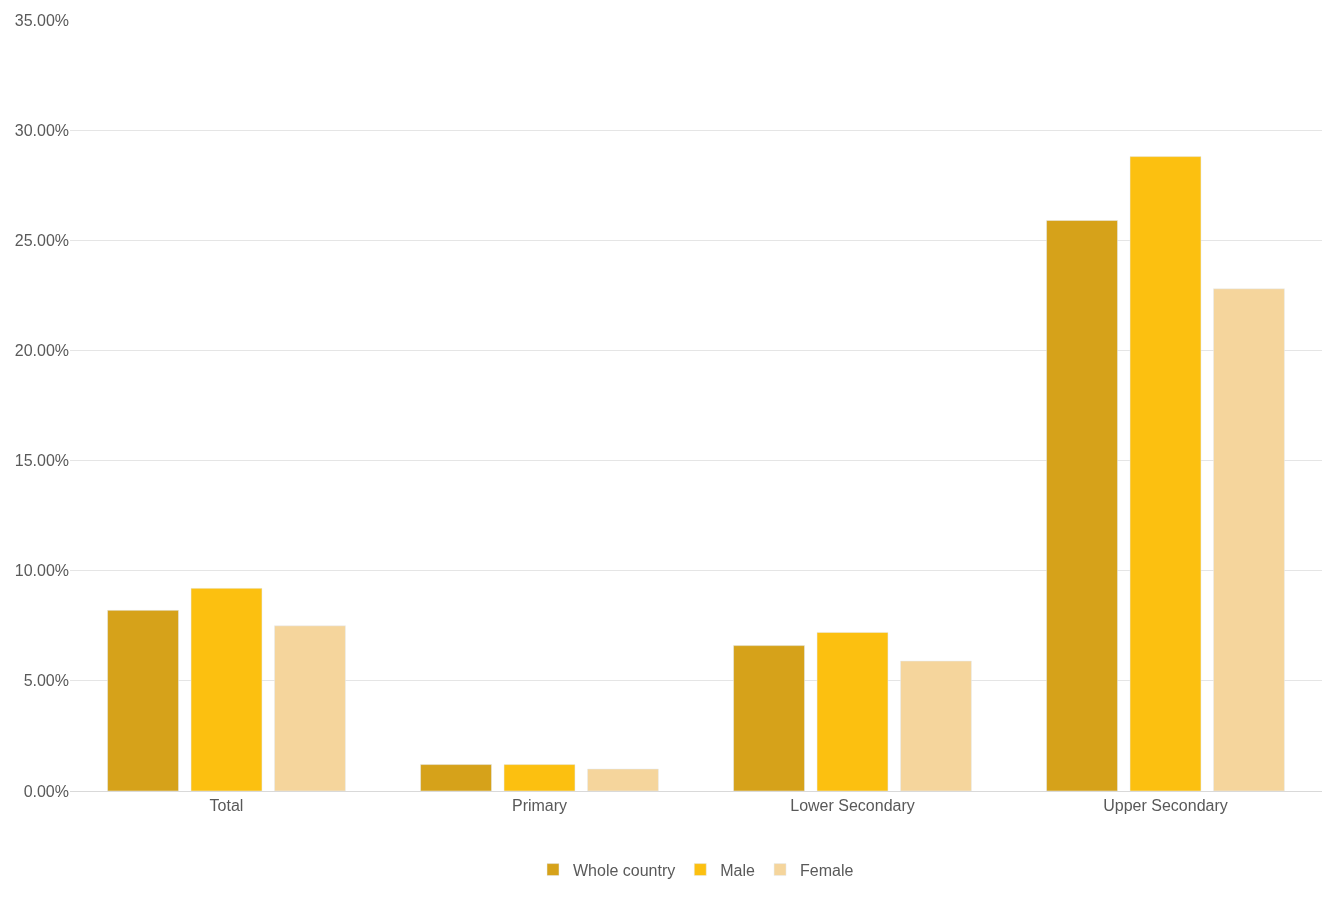 Image resolution: width=1342 pixels, height=899 pixels. Describe the element at coordinates (41, 571) in the screenshot. I see `y-tick-label: 10.00%` at that location.